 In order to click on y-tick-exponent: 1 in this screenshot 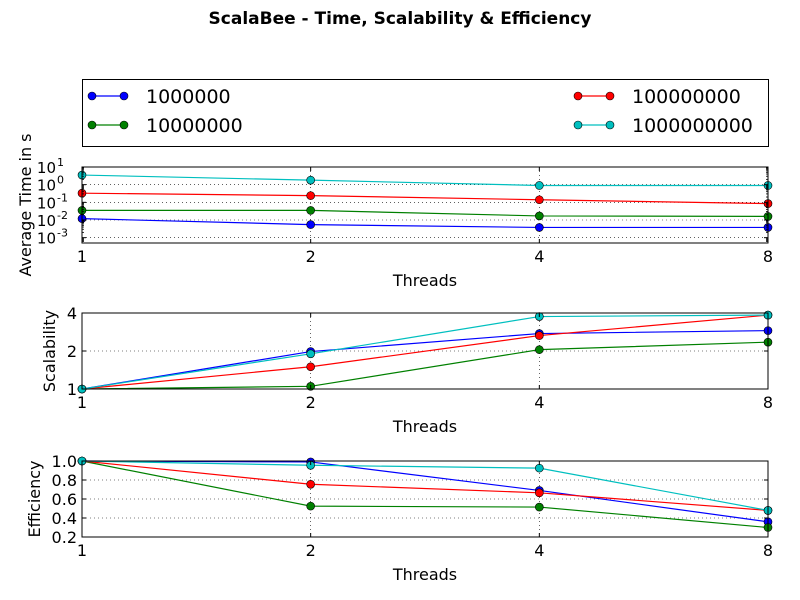, I will do `click(60, 162)`.